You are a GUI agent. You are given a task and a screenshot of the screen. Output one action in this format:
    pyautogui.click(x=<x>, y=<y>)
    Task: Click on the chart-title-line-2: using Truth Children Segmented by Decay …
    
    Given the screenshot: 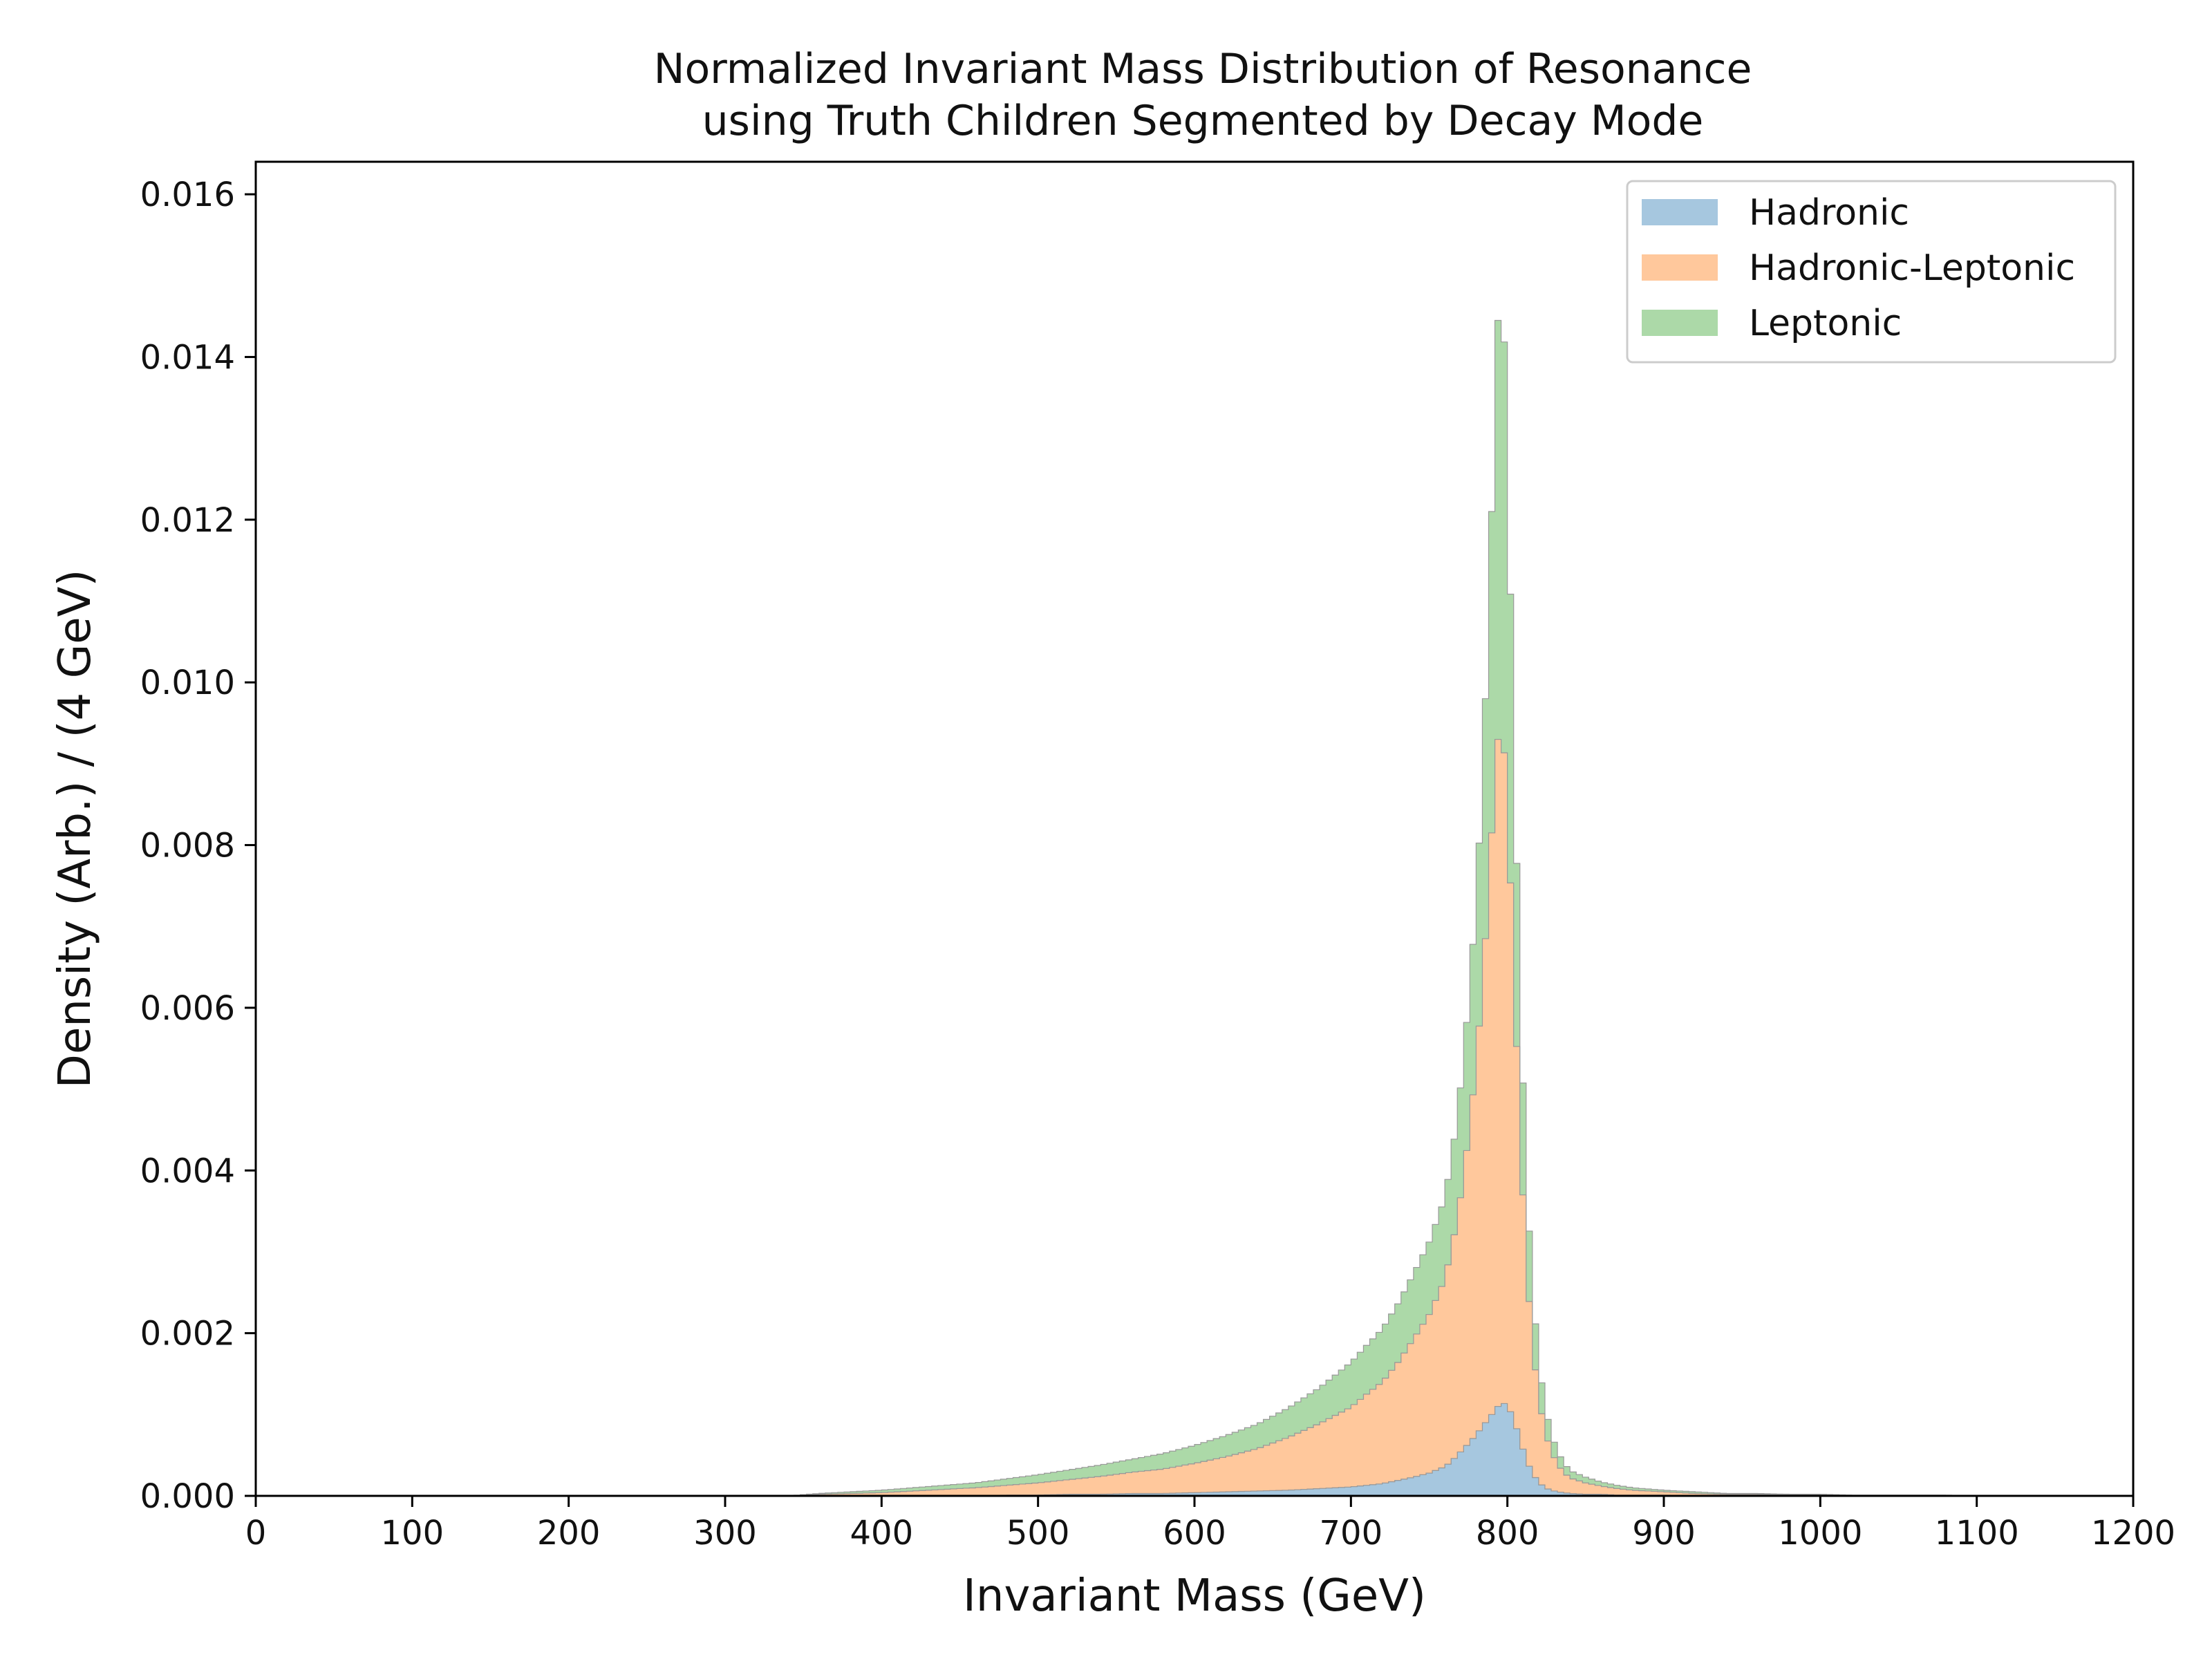 What is the action you would take?
    pyautogui.click(x=1203, y=121)
    